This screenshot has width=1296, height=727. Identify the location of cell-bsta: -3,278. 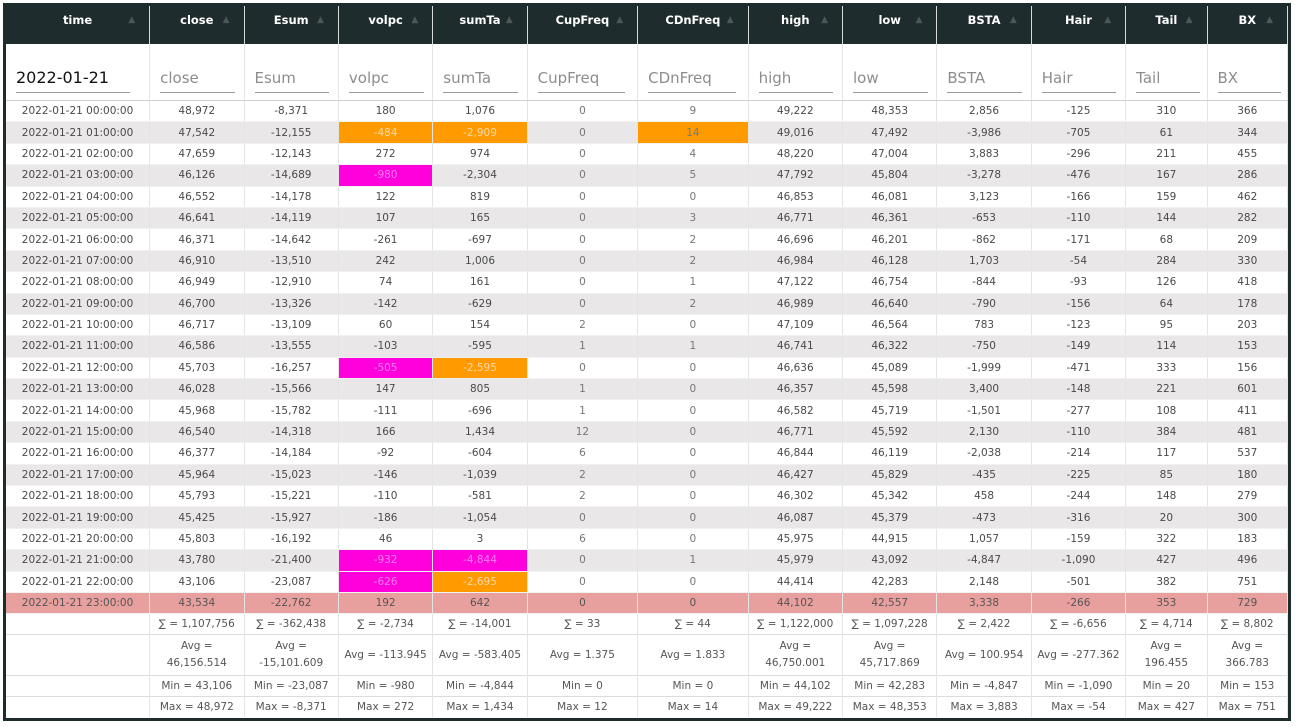
(984, 175).